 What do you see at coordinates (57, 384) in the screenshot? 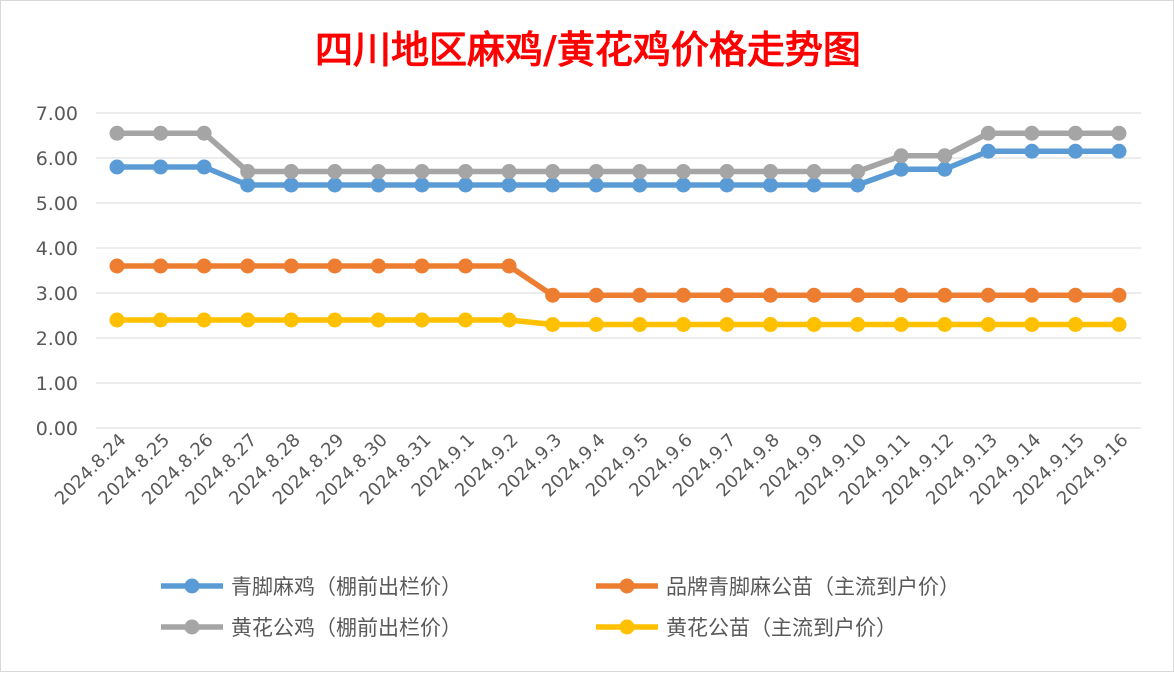
I see `y-tick-label: 1.00` at bounding box center [57, 384].